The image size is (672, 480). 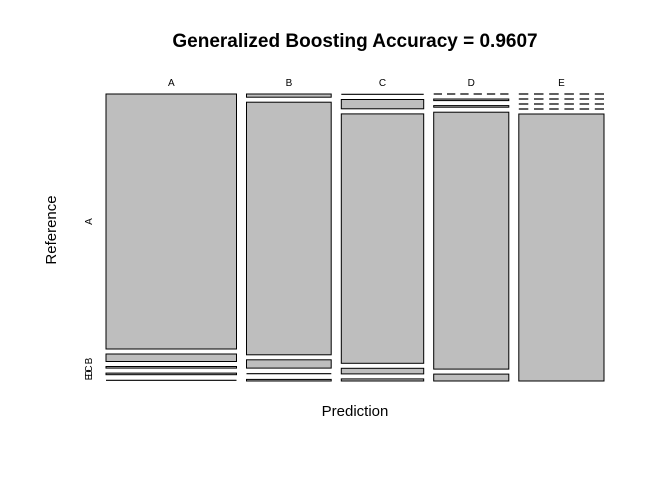 I want to click on y-axis-label: Reference, so click(x=51, y=229).